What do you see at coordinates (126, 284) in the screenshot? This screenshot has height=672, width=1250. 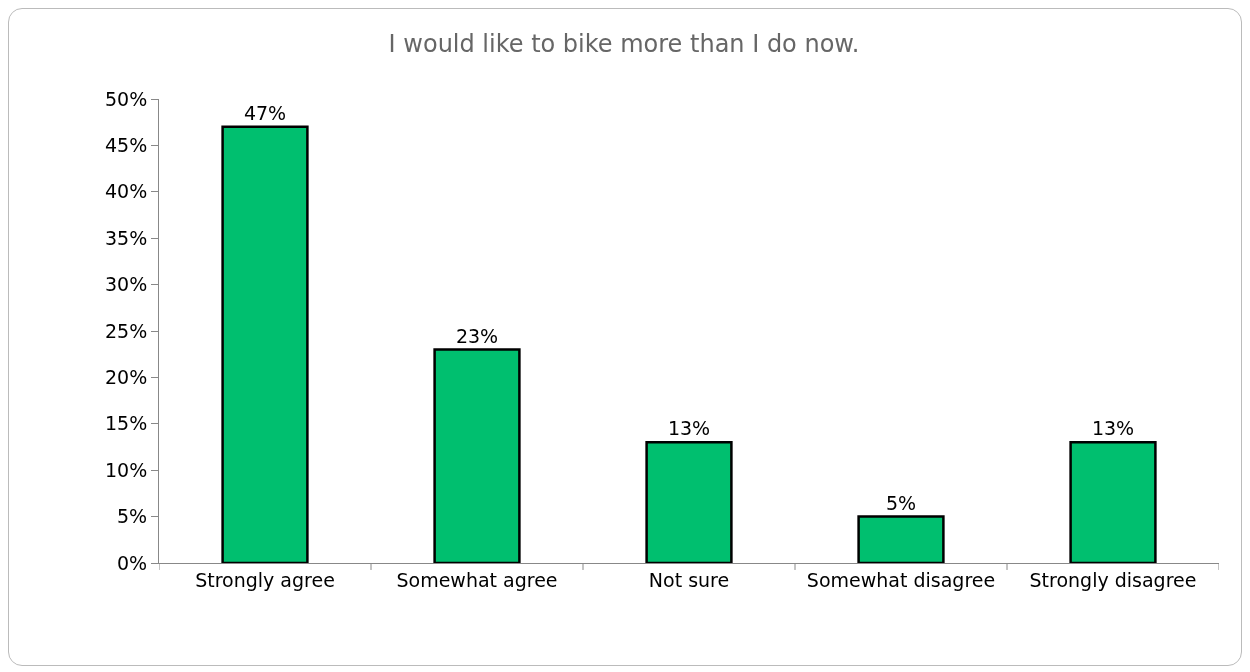 I see `y-tick-label: 30%` at bounding box center [126, 284].